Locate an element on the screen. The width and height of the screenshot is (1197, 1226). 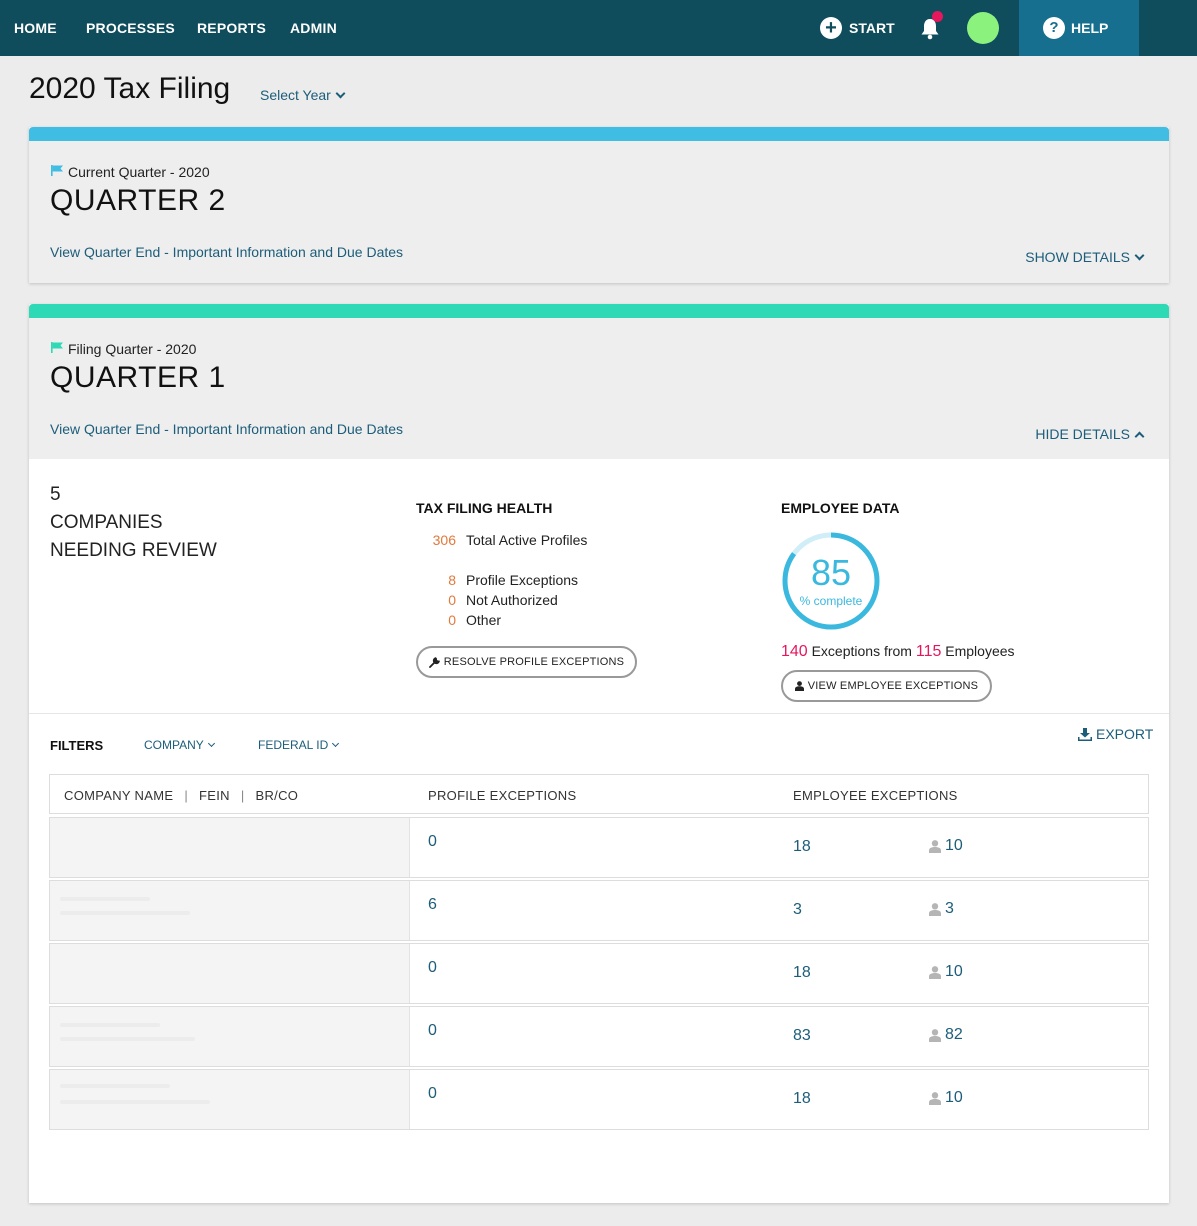
nav-reports: REPORTS is located at coordinates (232, 28).